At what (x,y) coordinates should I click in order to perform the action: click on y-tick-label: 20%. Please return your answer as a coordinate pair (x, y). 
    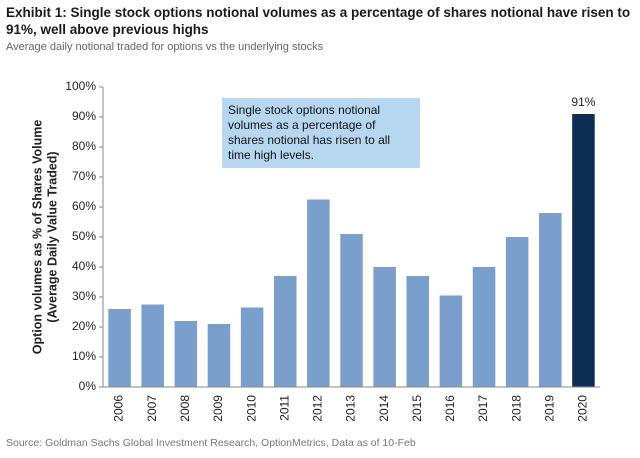
    Looking at the image, I should click on (84, 326).